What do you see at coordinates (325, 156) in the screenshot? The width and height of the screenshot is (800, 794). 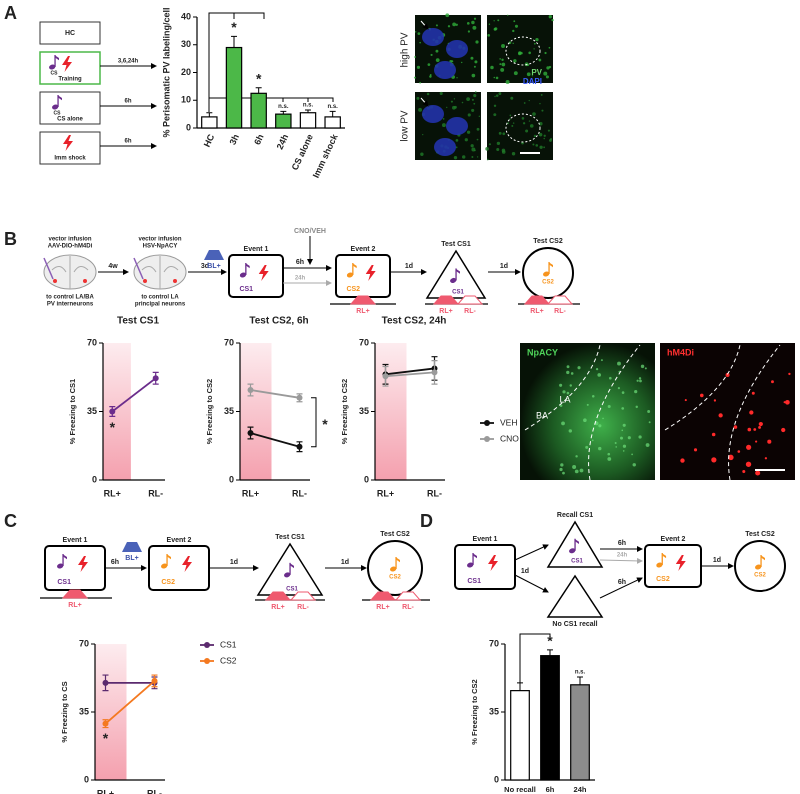 I see `x-tick-label: Imm shock` at bounding box center [325, 156].